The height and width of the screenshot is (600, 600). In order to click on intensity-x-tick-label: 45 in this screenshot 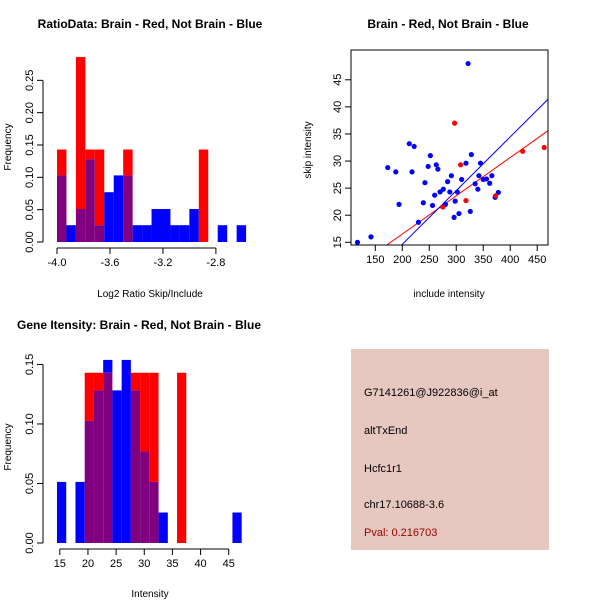, I will do `click(229, 564)`.